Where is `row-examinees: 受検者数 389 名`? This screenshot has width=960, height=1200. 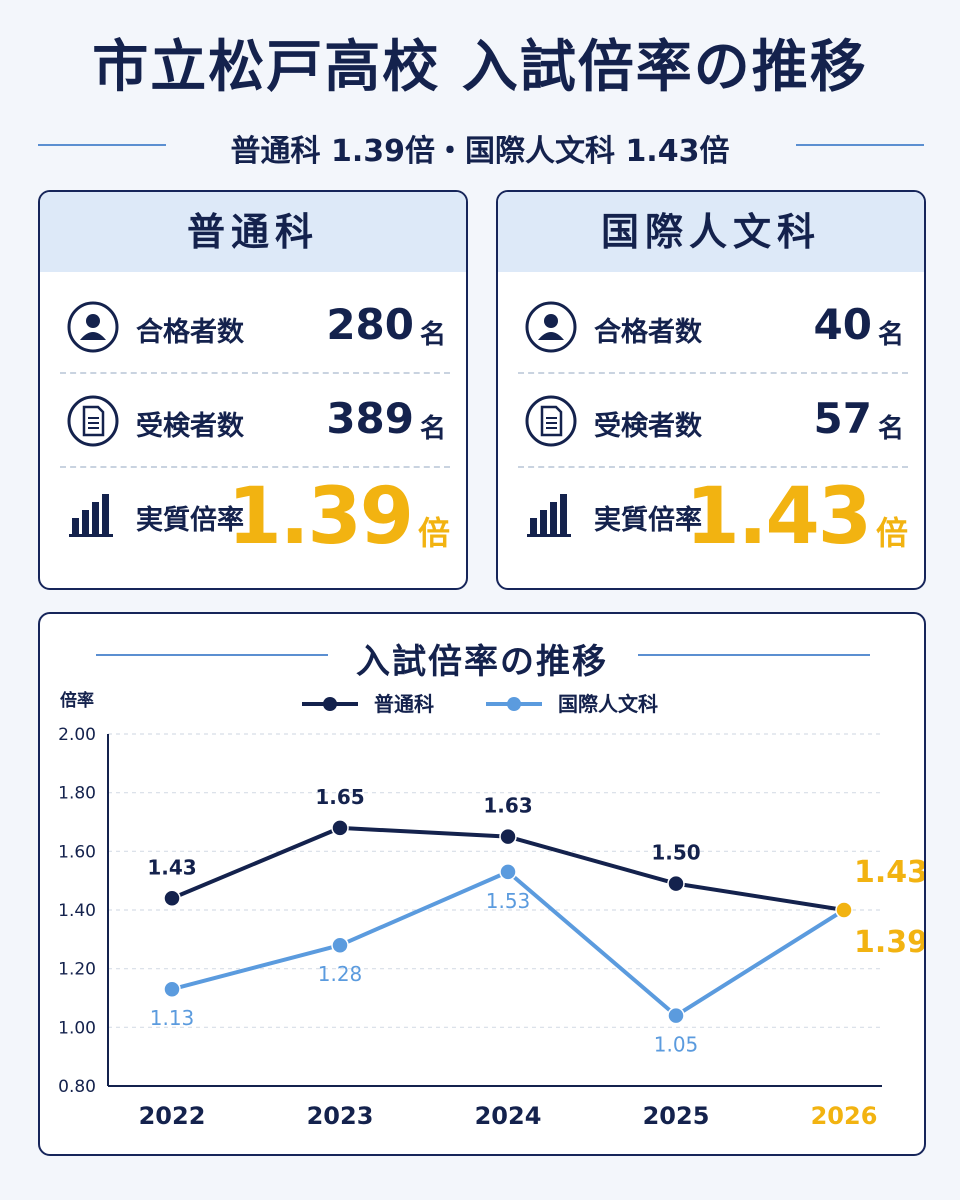
row-examinees: 受検者数 389 名 is located at coordinates (255, 421).